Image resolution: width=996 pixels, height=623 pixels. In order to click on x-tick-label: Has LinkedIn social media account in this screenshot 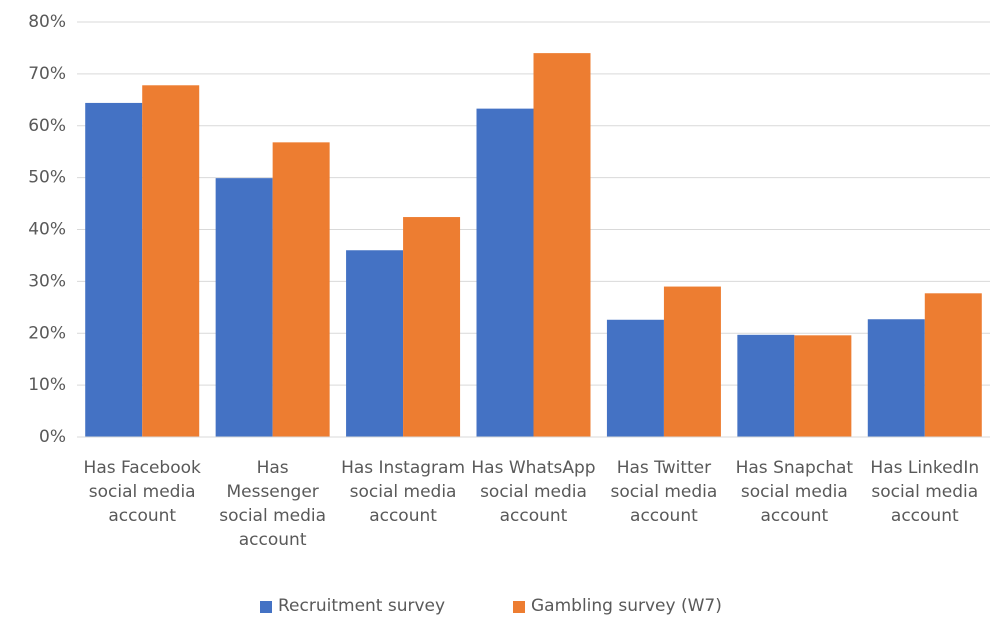, I will do `click(925, 492)`.